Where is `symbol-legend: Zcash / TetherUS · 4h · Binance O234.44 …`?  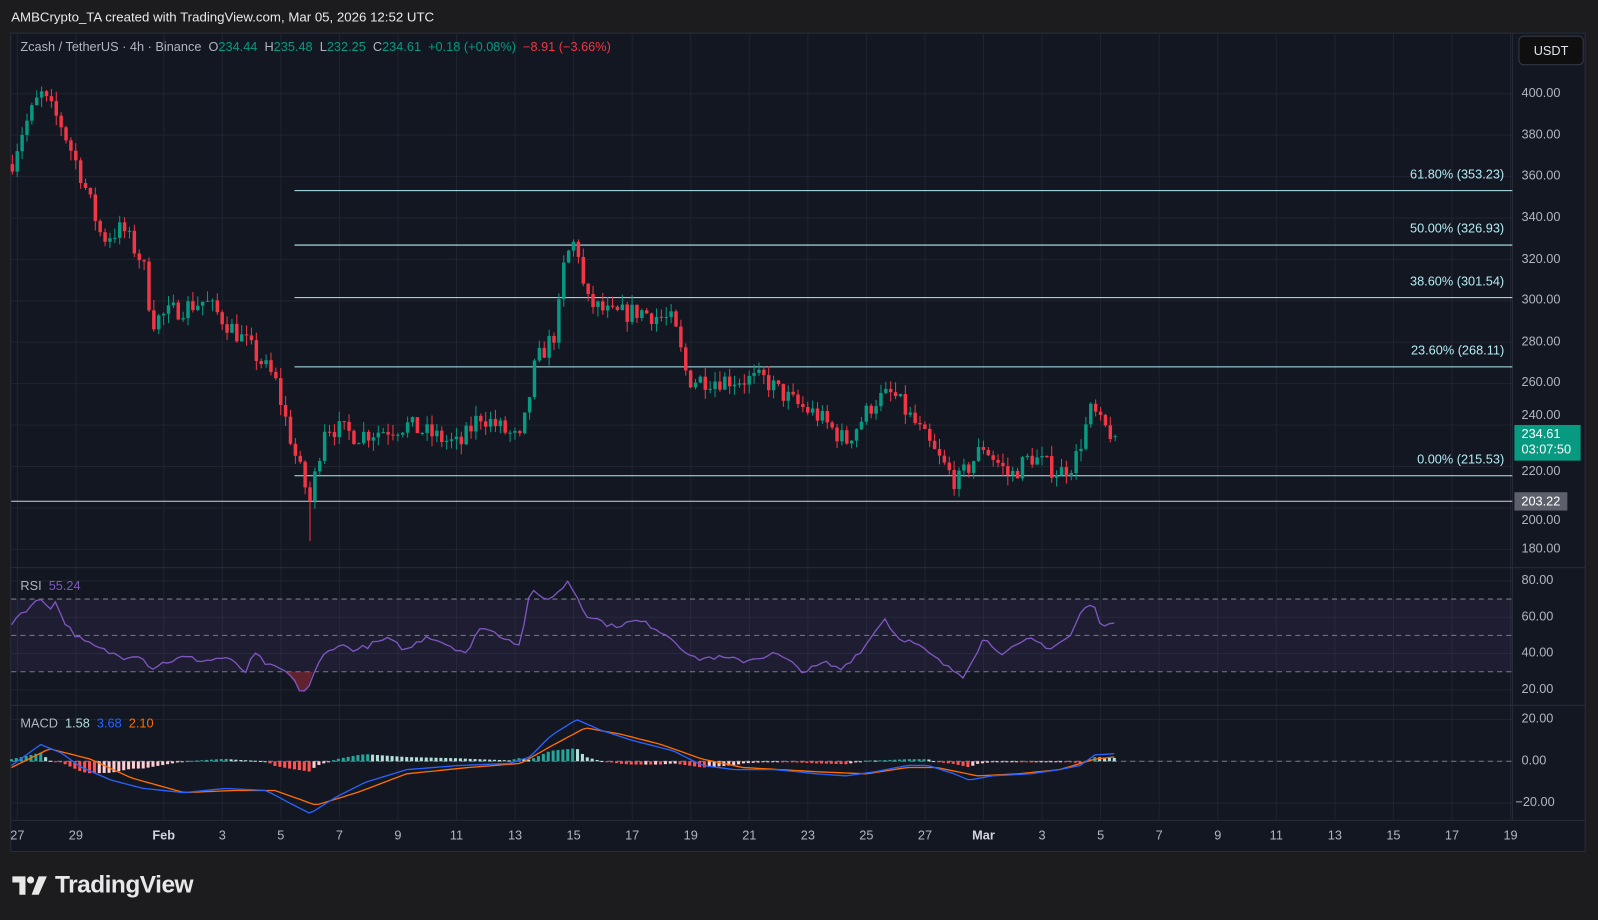 symbol-legend: Zcash / TetherUS · 4h · Binance O234.44 … is located at coordinates (315, 47).